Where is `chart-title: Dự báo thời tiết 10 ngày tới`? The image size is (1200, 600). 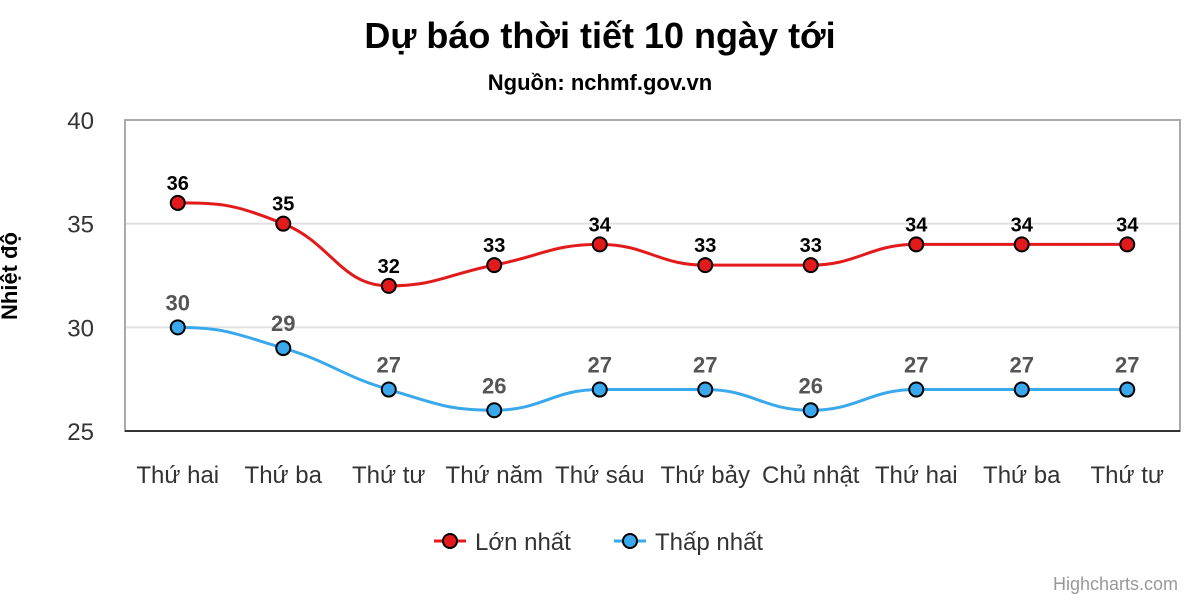 chart-title: Dự báo thời tiết 10 ngày tới is located at coordinates (599, 35).